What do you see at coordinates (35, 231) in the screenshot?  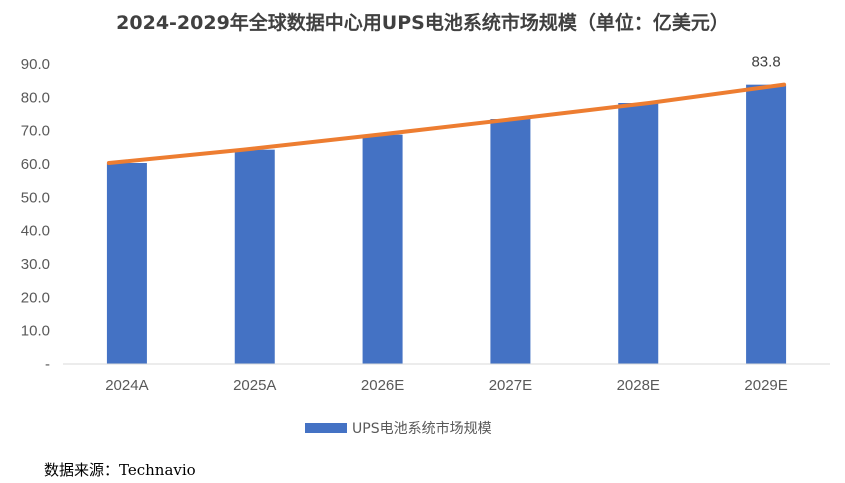 I see `y-tick-label: 40.0` at bounding box center [35, 231].